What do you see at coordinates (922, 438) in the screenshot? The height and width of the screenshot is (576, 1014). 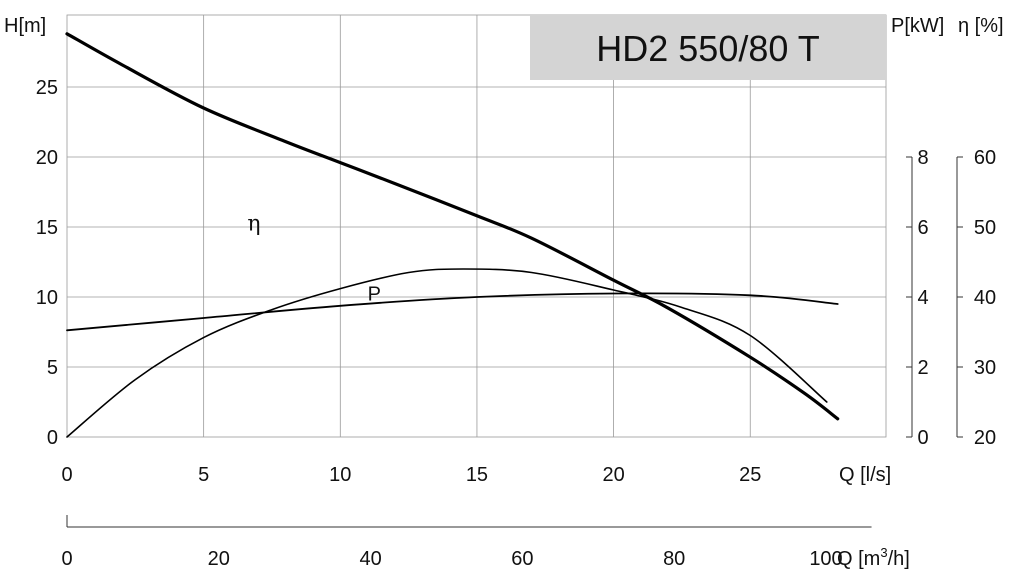 I see `power-tick-label: 0` at bounding box center [922, 438].